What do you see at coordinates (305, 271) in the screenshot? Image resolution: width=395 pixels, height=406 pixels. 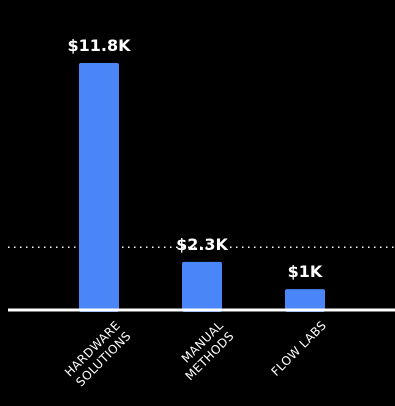 I see `value-label-2: $1K` at bounding box center [305, 271].